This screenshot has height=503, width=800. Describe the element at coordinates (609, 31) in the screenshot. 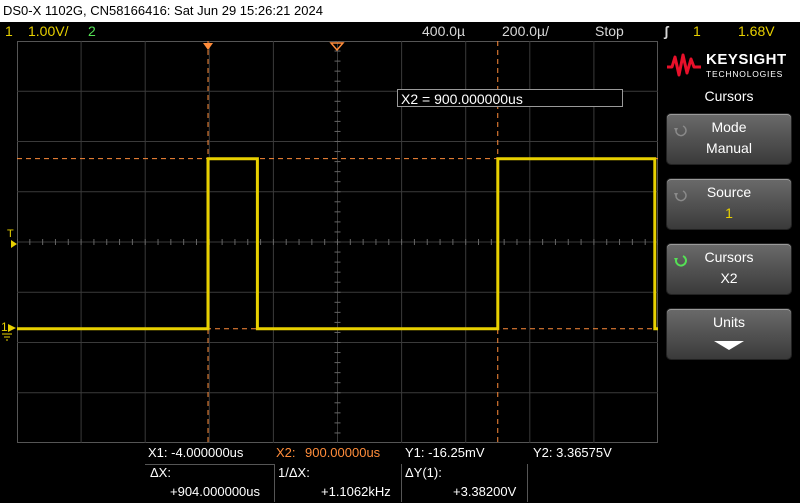

I see `run-state: Stop` at that location.